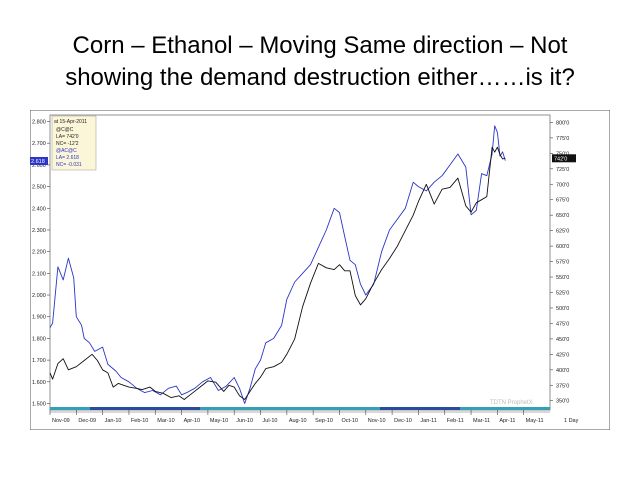  Describe the element at coordinates (300, 408) in the screenshot. I see `volume-band` at that location.